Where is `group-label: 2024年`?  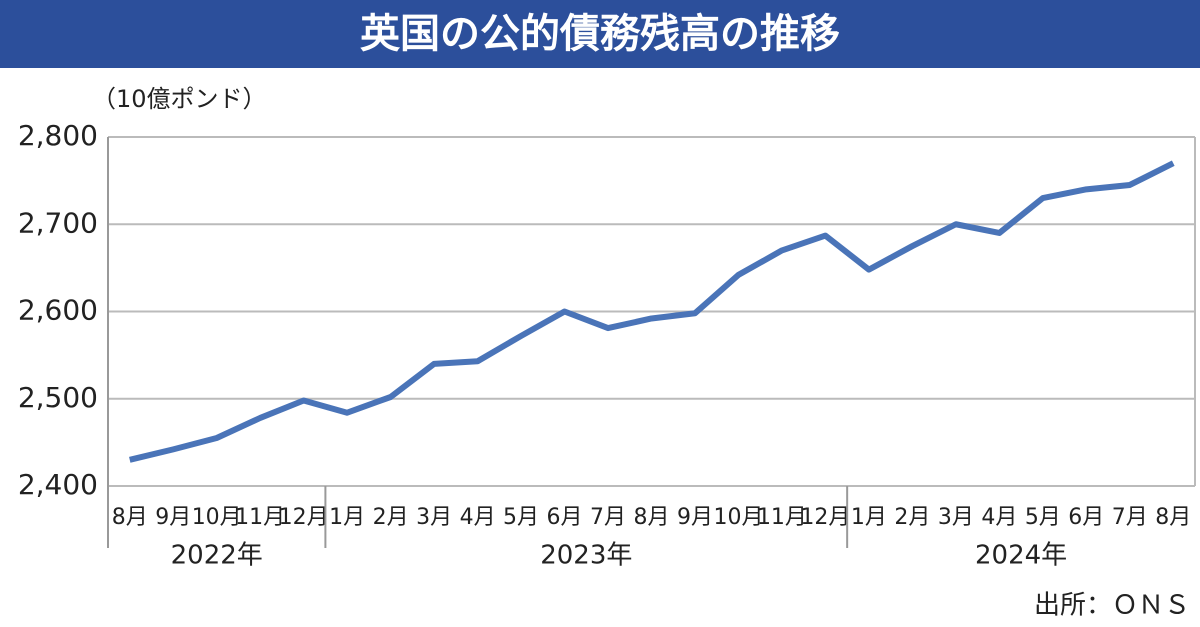
group-label: 2024年 is located at coordinates (1021, 556).